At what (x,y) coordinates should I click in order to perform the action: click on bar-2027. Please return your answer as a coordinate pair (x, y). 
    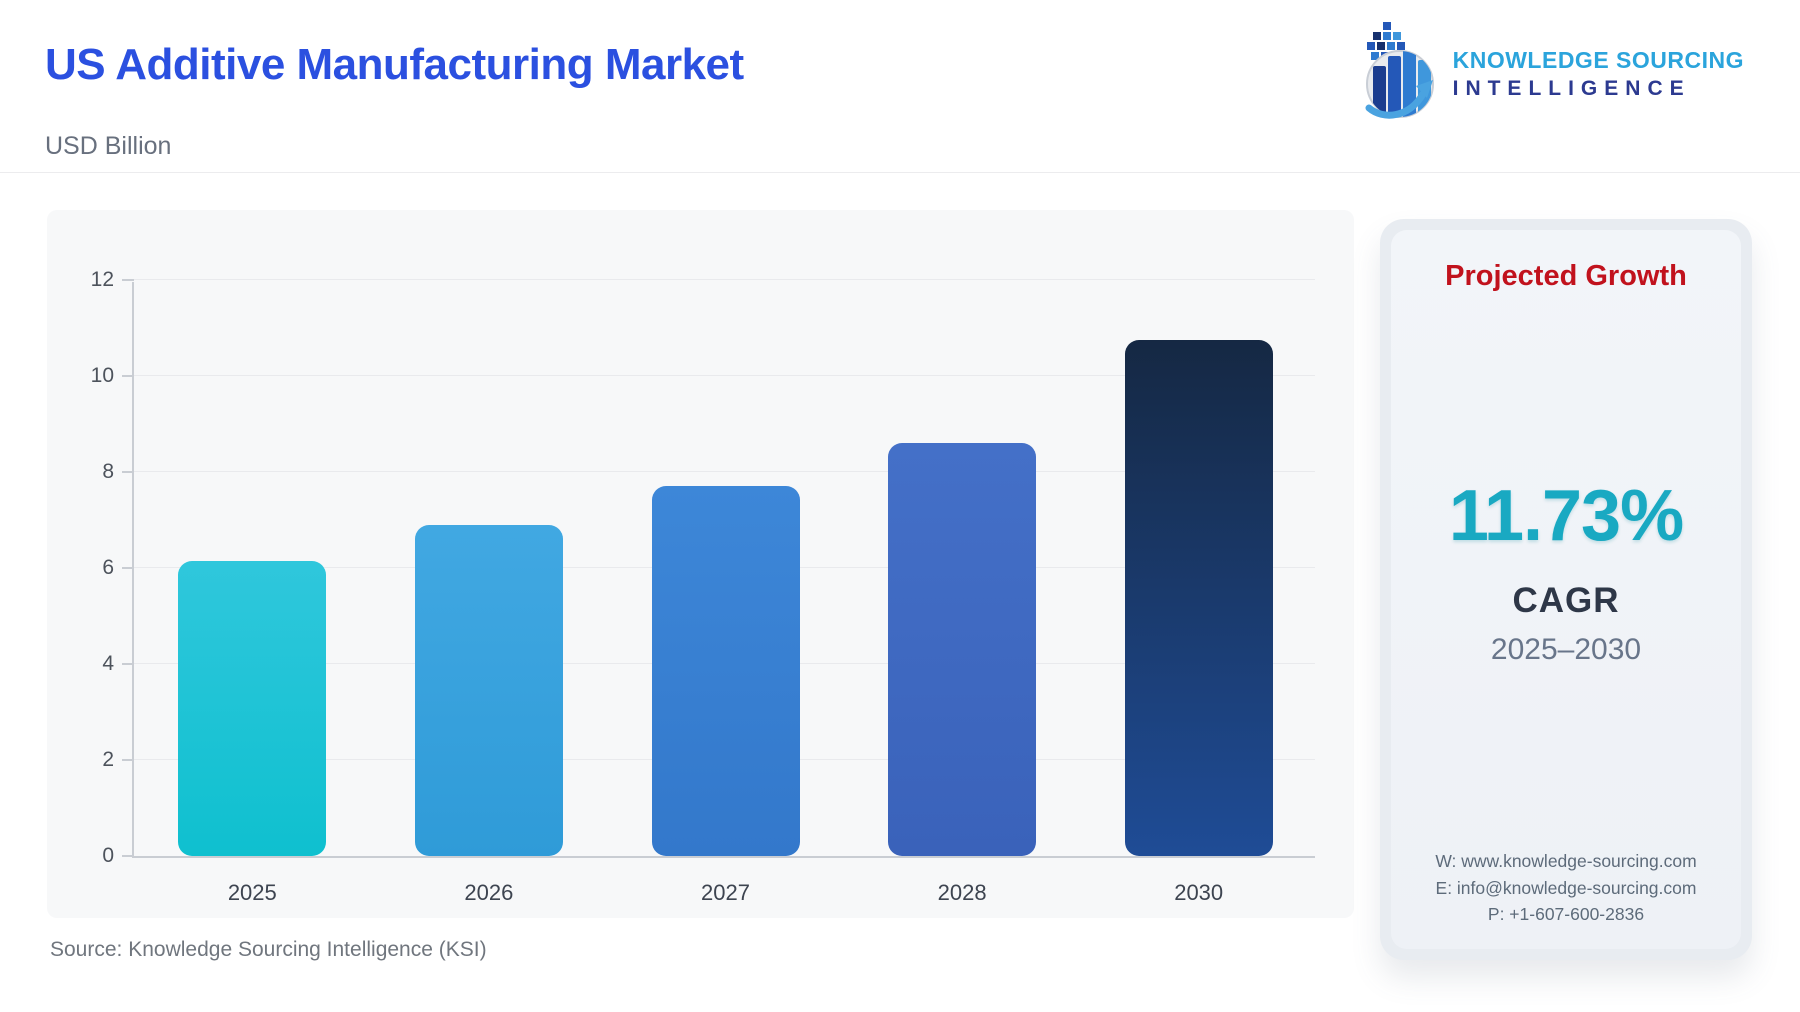
    Looking at the image, I should click on (725, 671).